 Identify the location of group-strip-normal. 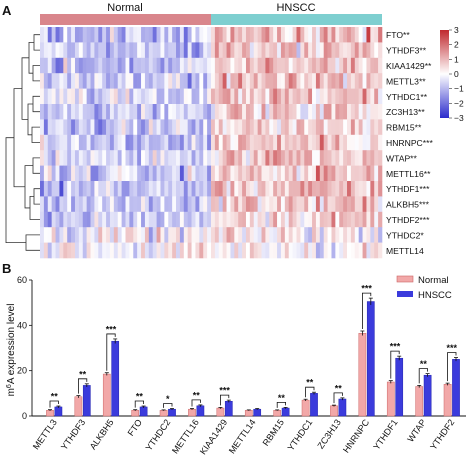
(125, 19).